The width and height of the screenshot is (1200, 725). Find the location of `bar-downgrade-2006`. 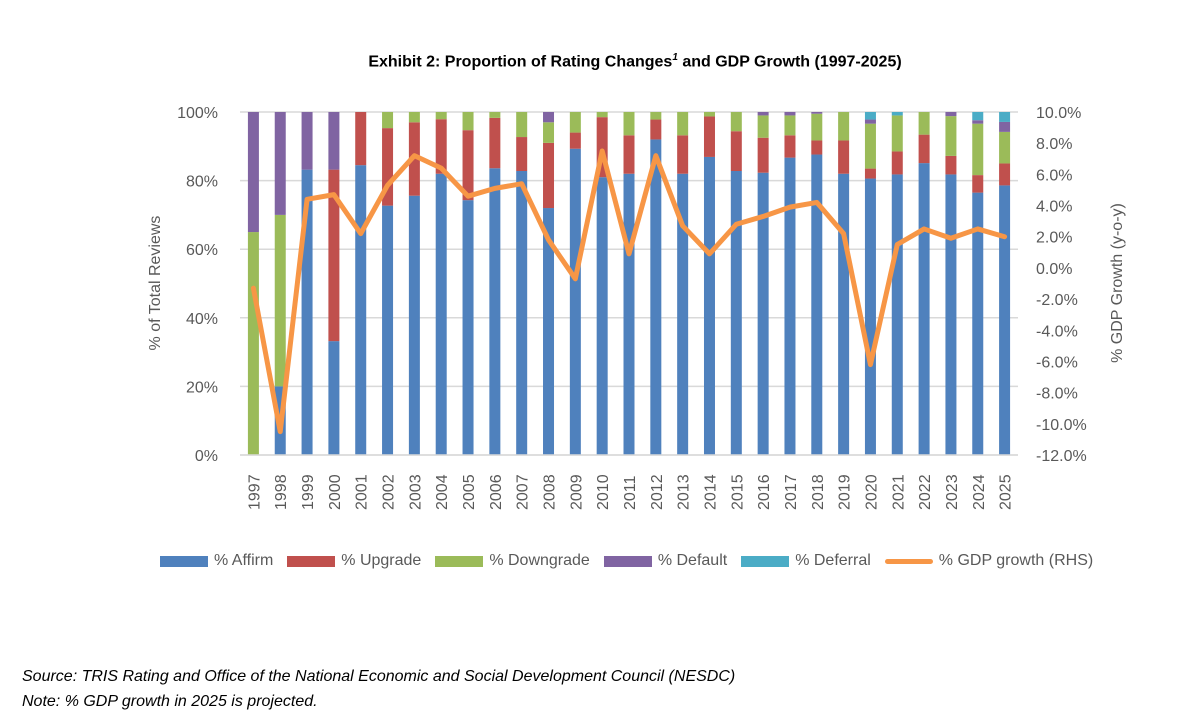

bar-downgrade-2006 is located at coordinates (495, 115).